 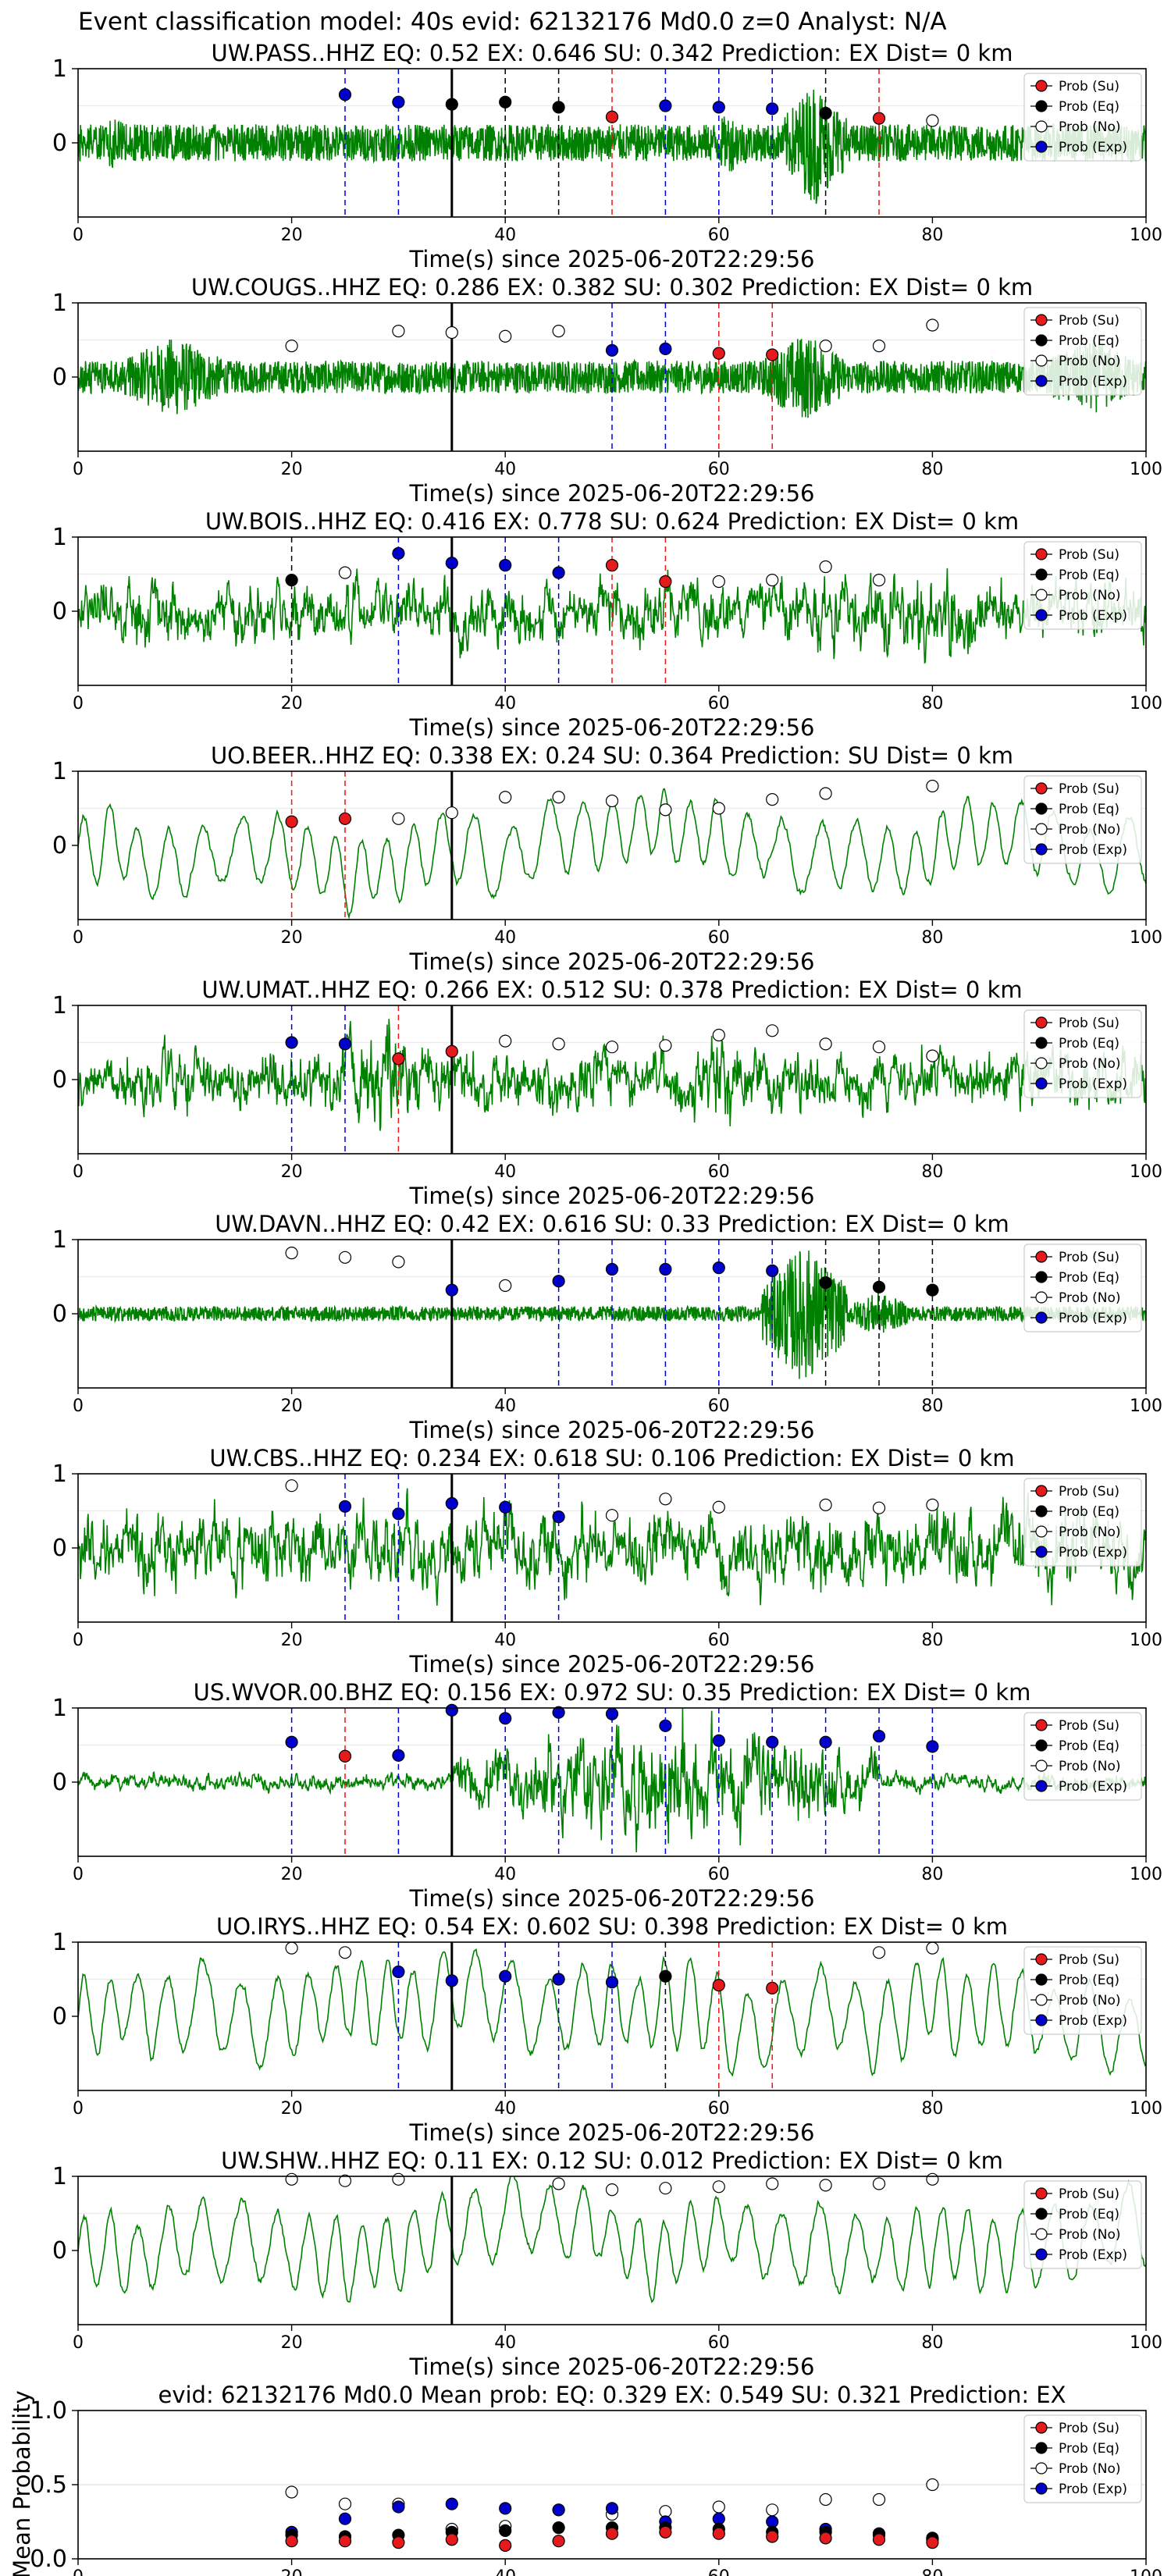 What do you see at coordinates (932, 1875) in the screenshot?
I see `x-tick-label: 80` at bounding box center [932, 1875].